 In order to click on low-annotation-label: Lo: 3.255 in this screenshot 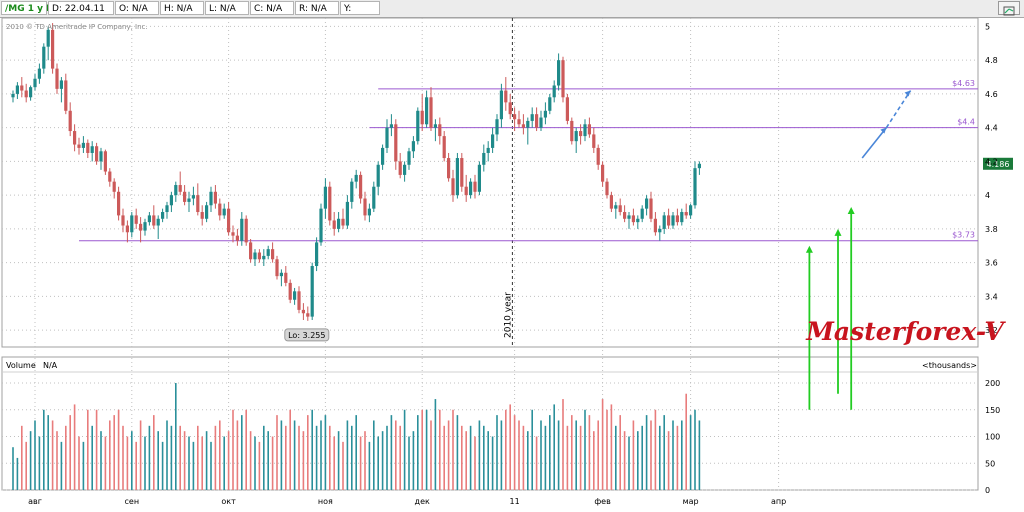, I will do `click(306, 335)`.